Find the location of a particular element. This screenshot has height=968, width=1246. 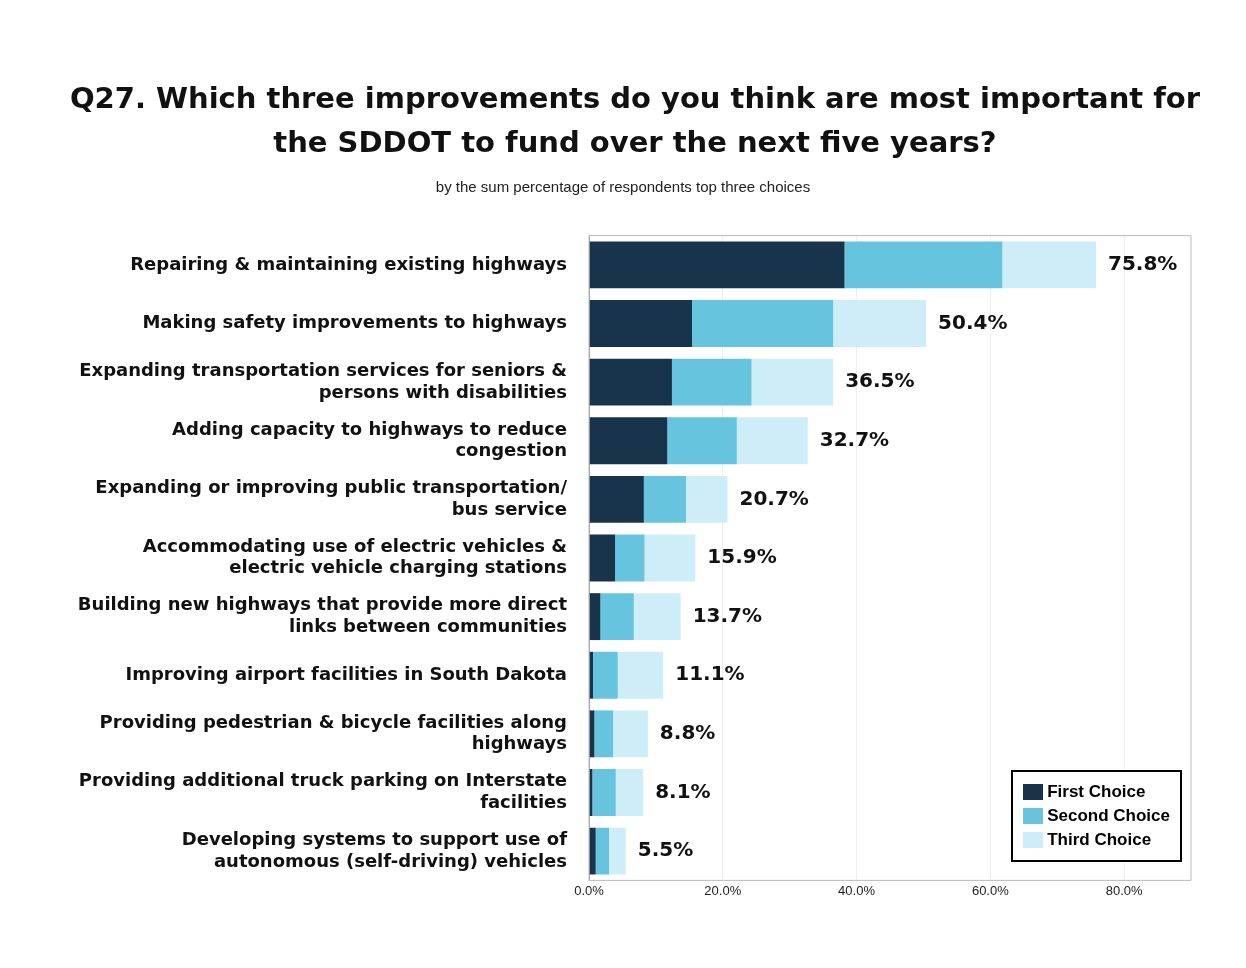

x-tick-label: 40.0% is located at coordinates (857, 890).